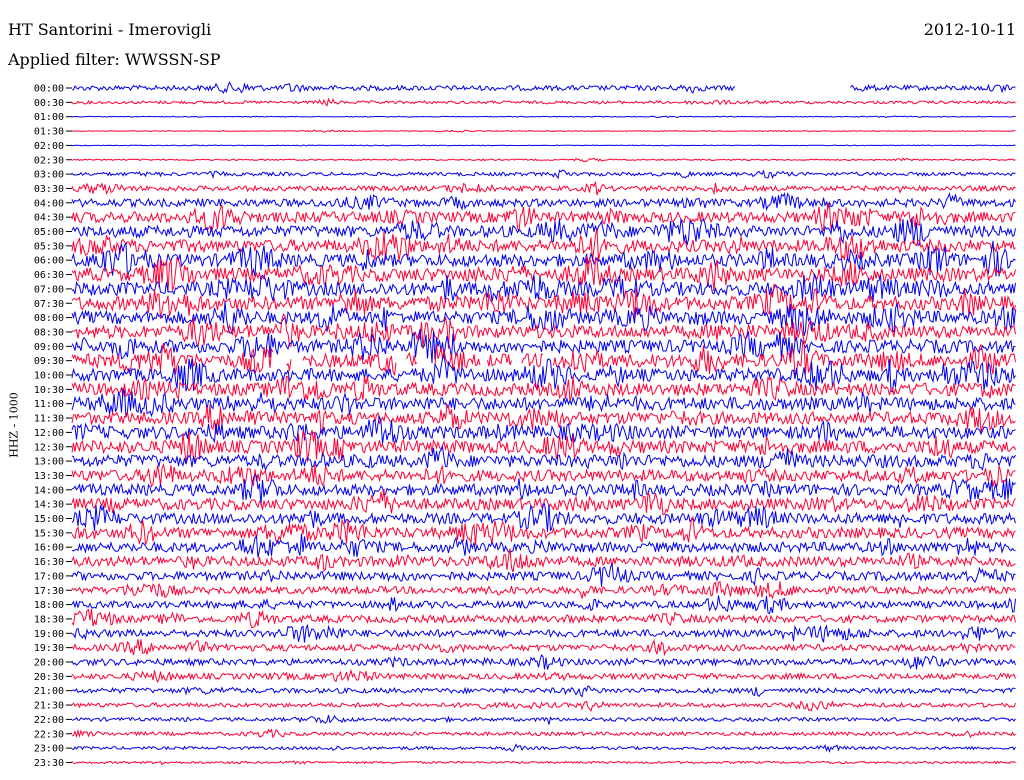 The width and height of the screenshot is (1024, 780). What do you see at coordinates (49, 318) in the screenshot?
I see `row-time-label: 08:00` at bounding box center [49, 318].